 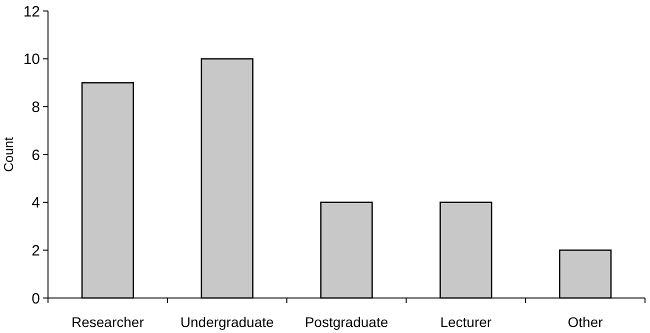 What do you see at coordinates (36, 203) in the screenshot?
I see `y-tick-label: 4` at bounding box center [36, 203].